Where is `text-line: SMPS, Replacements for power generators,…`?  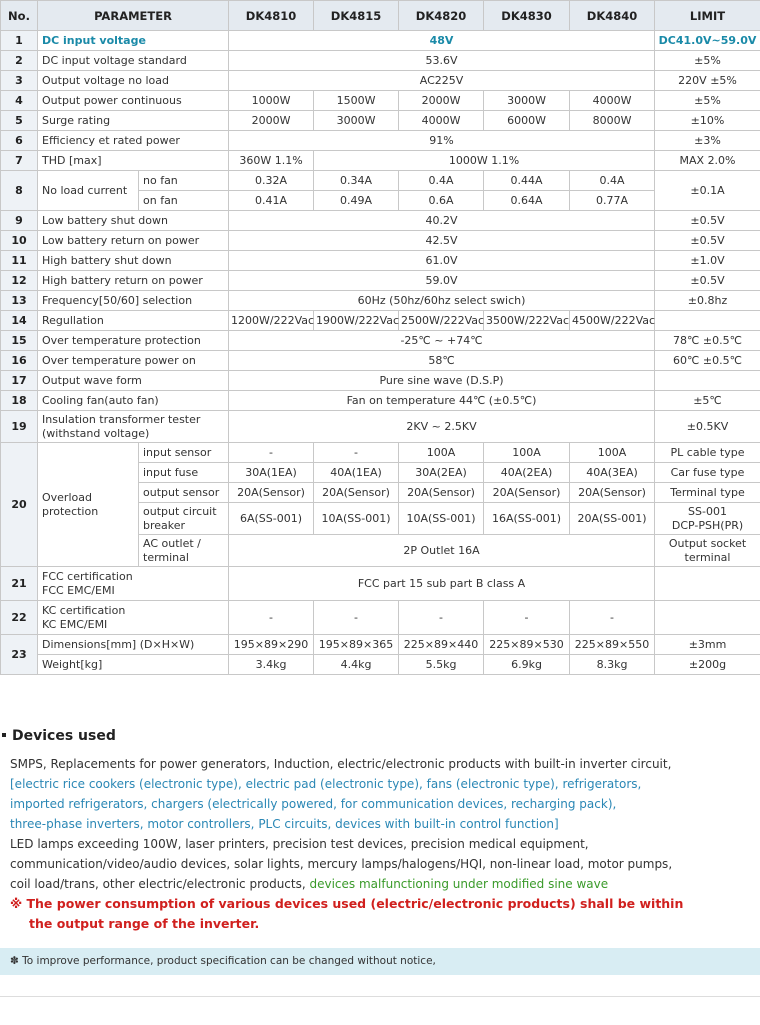
text-line: SMPS, Replacements for power generators,… is located at coordinates (341, 764).